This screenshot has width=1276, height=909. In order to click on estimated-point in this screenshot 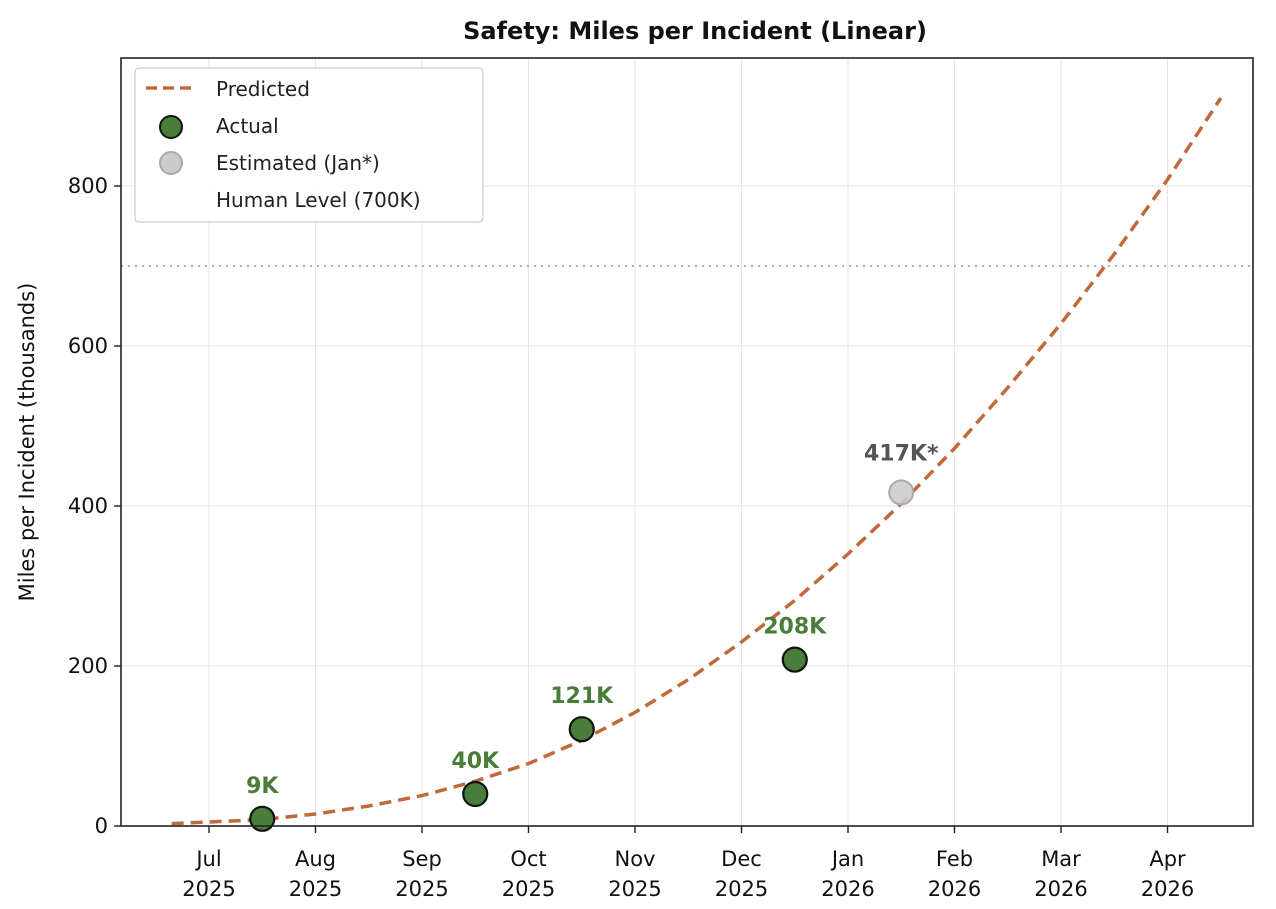, I will do `click(901, 492)`.